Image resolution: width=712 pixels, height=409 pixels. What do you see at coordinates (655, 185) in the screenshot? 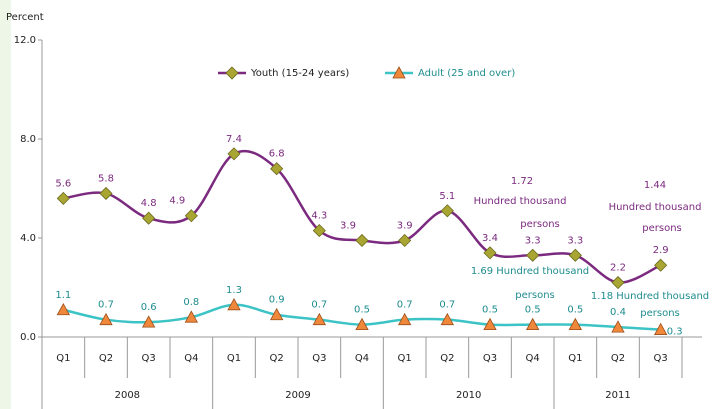
I see `annotation: 1.44` at bounding box center [655, 185].